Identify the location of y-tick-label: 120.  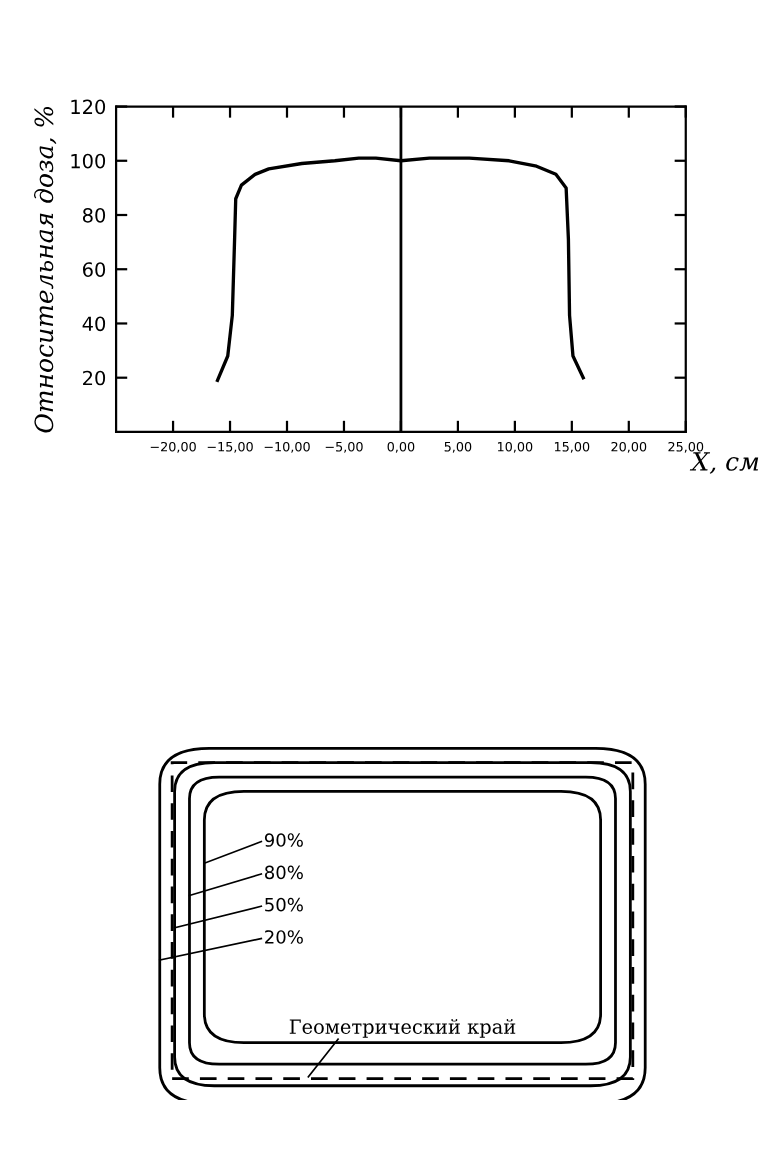
(88, 107).